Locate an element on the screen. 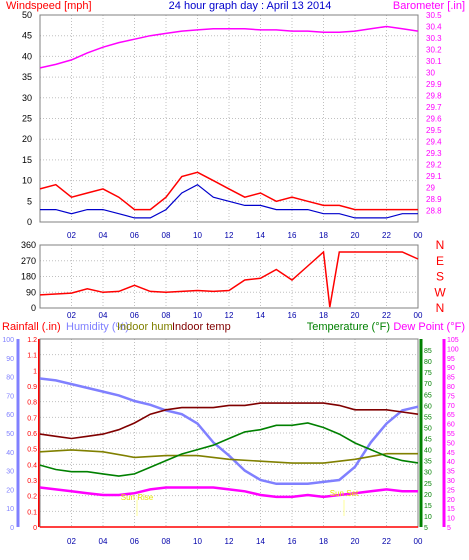  dew-point-tick-label: 40 is located at coordinates (451, 462).